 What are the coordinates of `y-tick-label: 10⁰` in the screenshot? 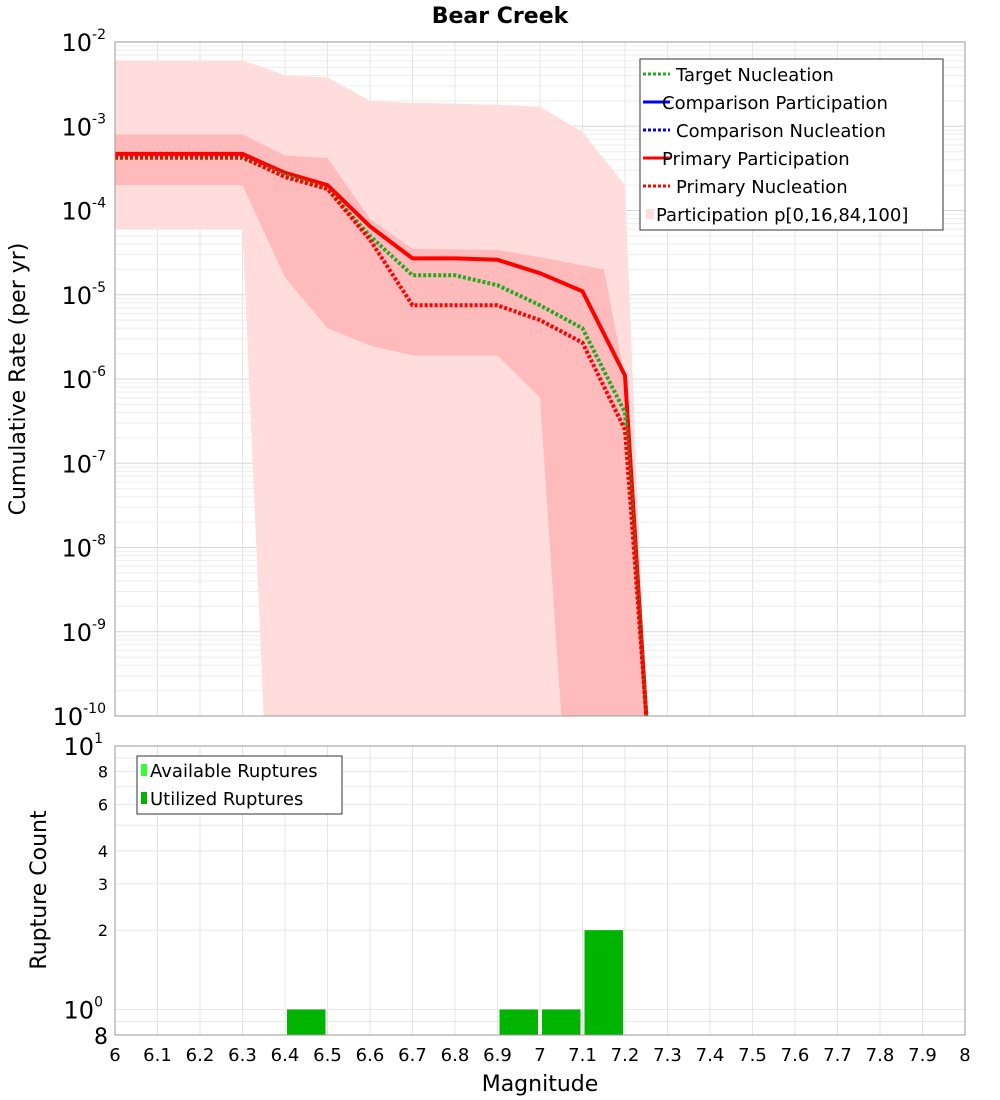 It's located at (83, 1009).